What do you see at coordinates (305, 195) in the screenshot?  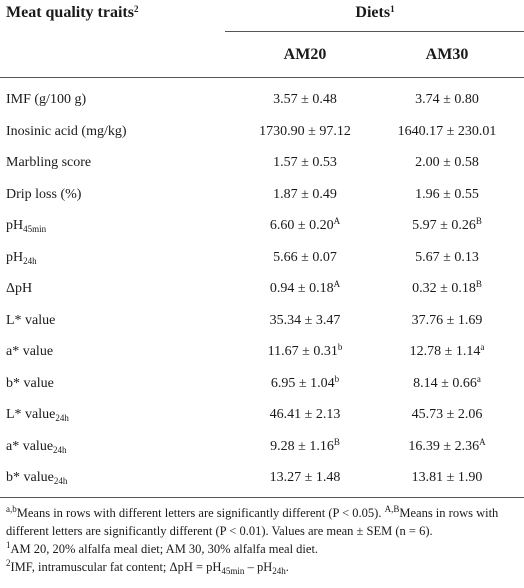 I see `cell-value: 1.87 ± 0.49` at bounding box center [305, 195].